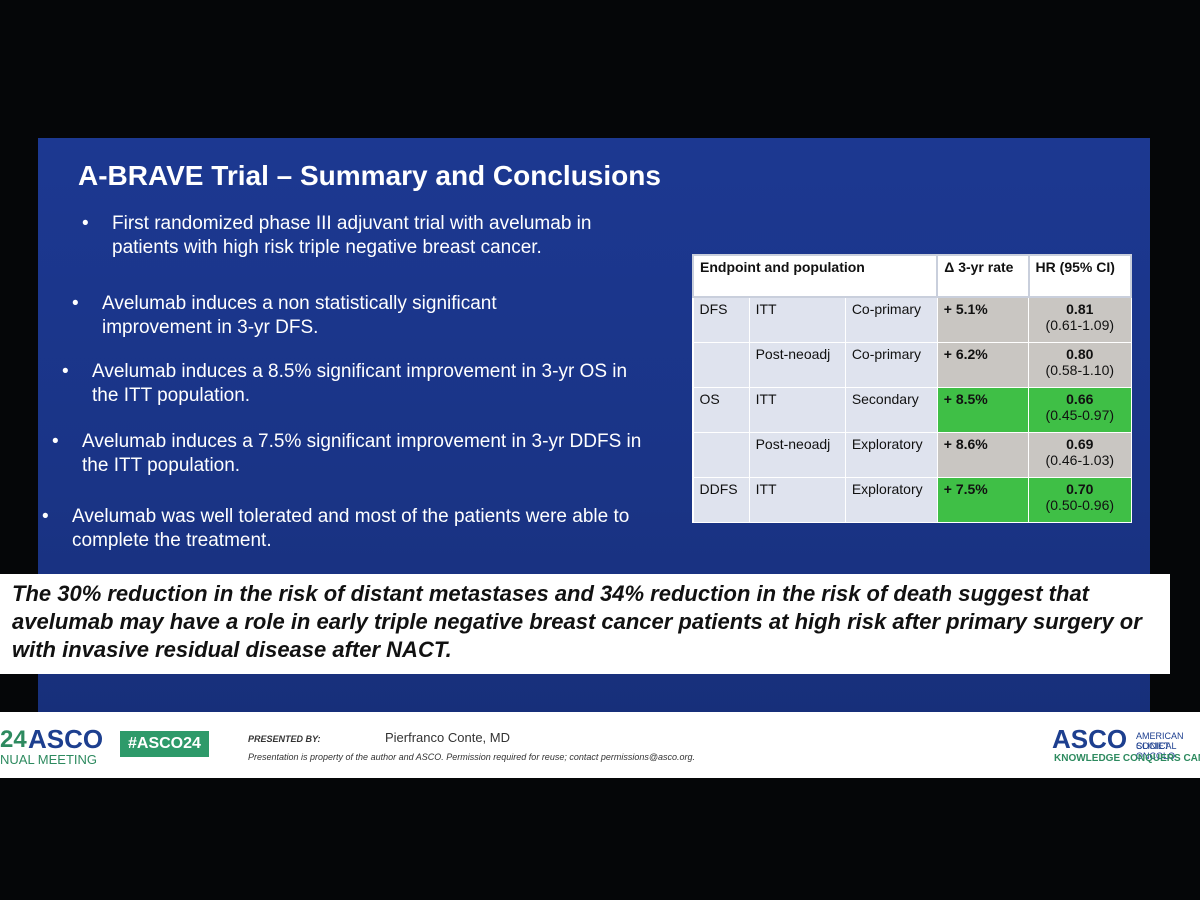 The width and height of the screenshot is (1200, 900). Describe the element at coordinates (983, 365) in the screenshot. I see `delta-rate: + 6.2%` at that location.